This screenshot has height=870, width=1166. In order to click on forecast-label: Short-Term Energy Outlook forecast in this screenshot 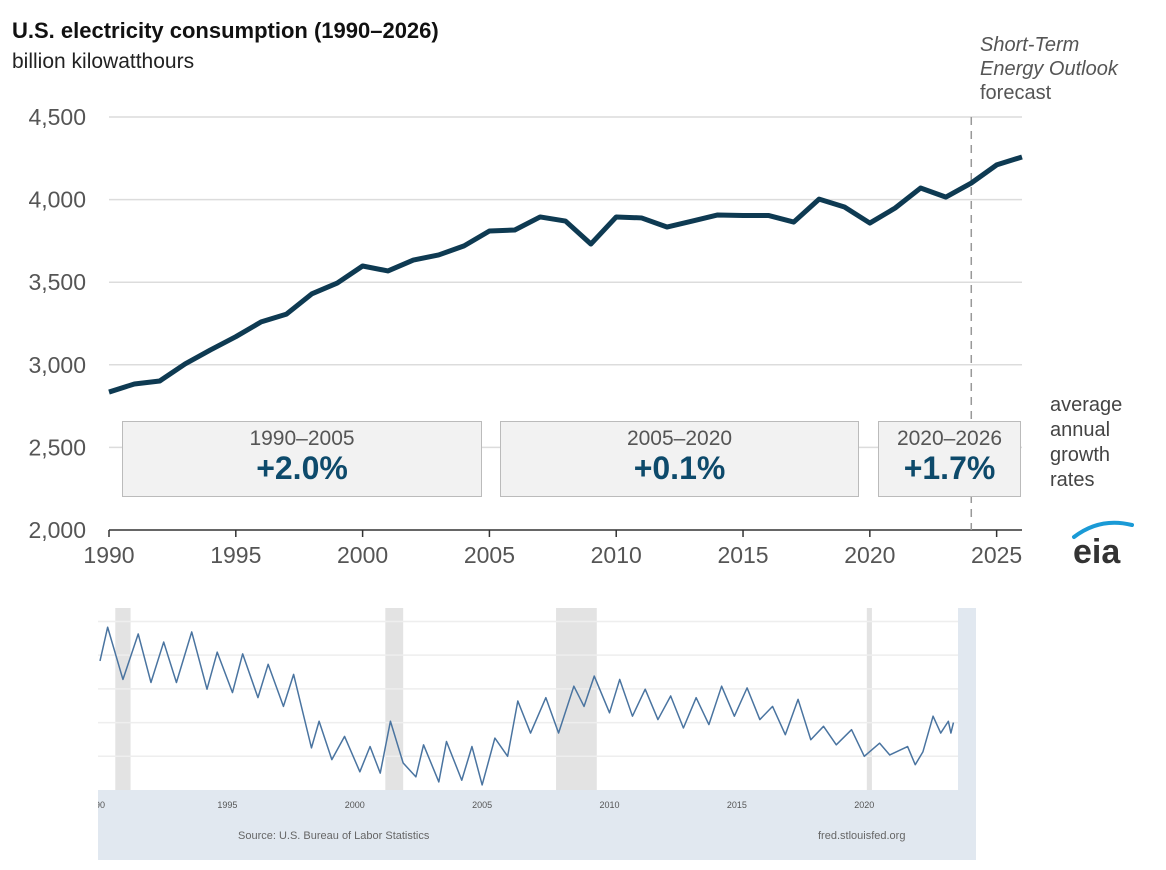, I will do `click(1049, 69)`.